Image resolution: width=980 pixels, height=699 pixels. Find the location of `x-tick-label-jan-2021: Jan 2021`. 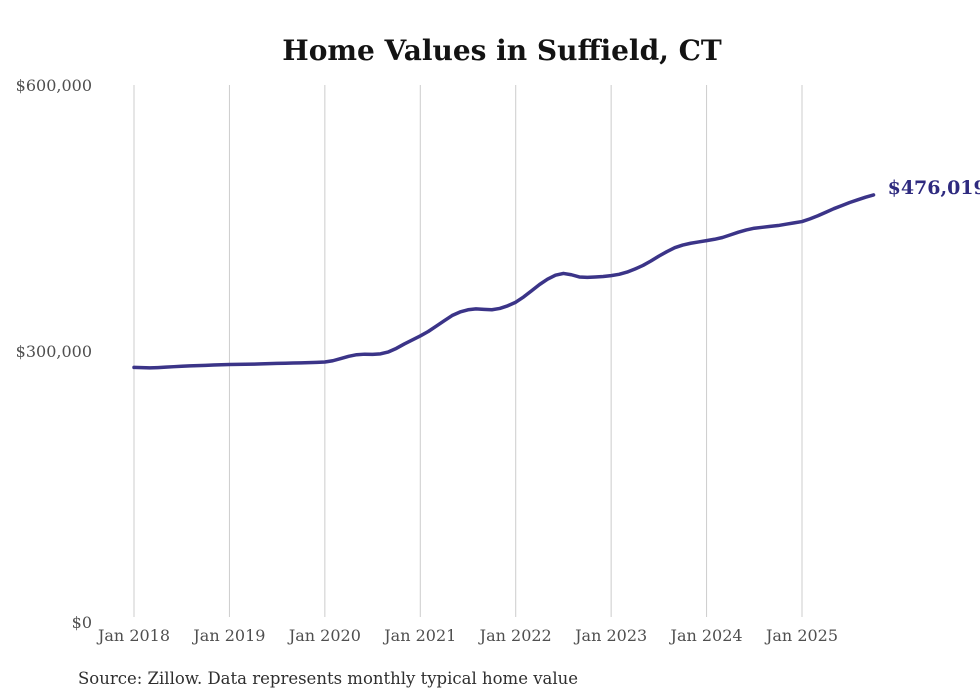

x-tick-label-jan-2021: Jan 2021 is located at coordinates (419, 635).